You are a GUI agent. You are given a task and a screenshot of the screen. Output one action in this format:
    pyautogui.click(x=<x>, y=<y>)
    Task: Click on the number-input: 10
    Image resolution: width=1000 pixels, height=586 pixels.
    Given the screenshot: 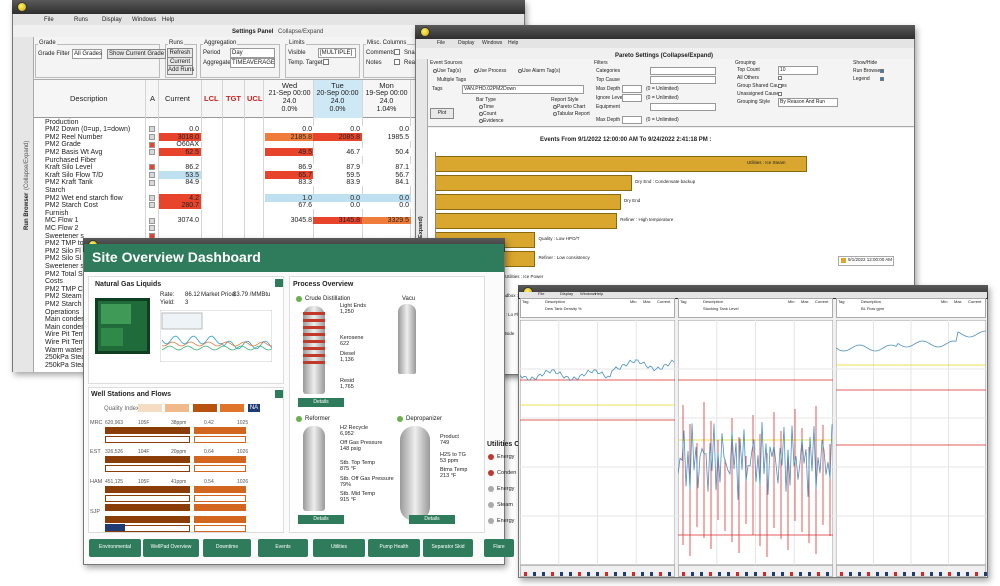 What is the action you would take?
    pyautogui.click(x=798, y=70)
    